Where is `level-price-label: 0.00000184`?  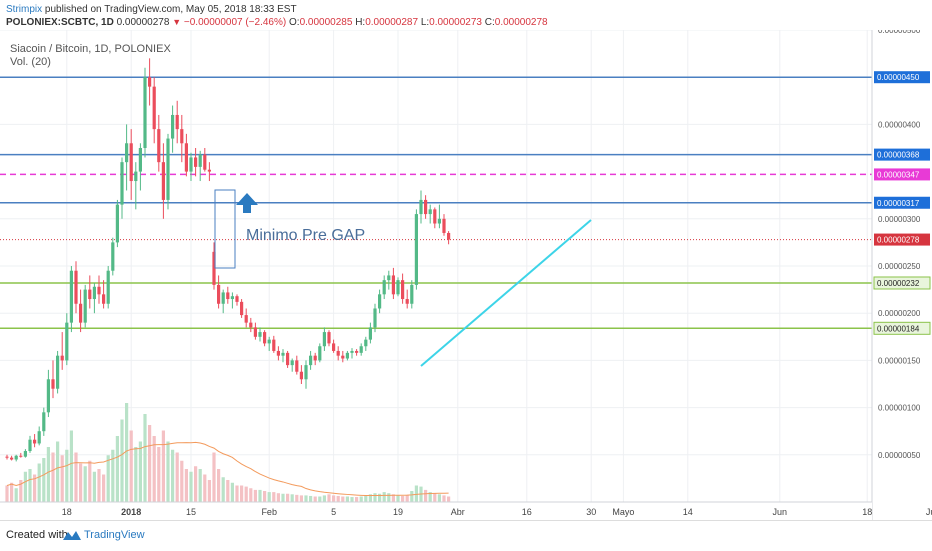
level-price-label: 0.00000184 is located at coordinates (898, 328).